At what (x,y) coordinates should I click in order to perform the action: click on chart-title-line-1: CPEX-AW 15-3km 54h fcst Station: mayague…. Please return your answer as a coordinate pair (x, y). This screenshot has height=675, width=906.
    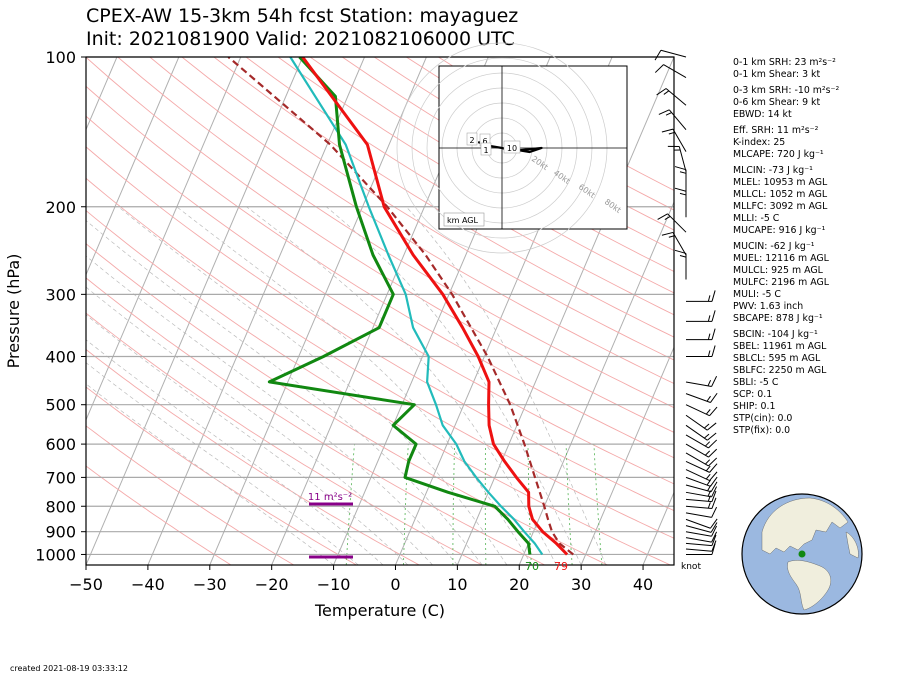
    Looking at the image, I should click on (302, 16).